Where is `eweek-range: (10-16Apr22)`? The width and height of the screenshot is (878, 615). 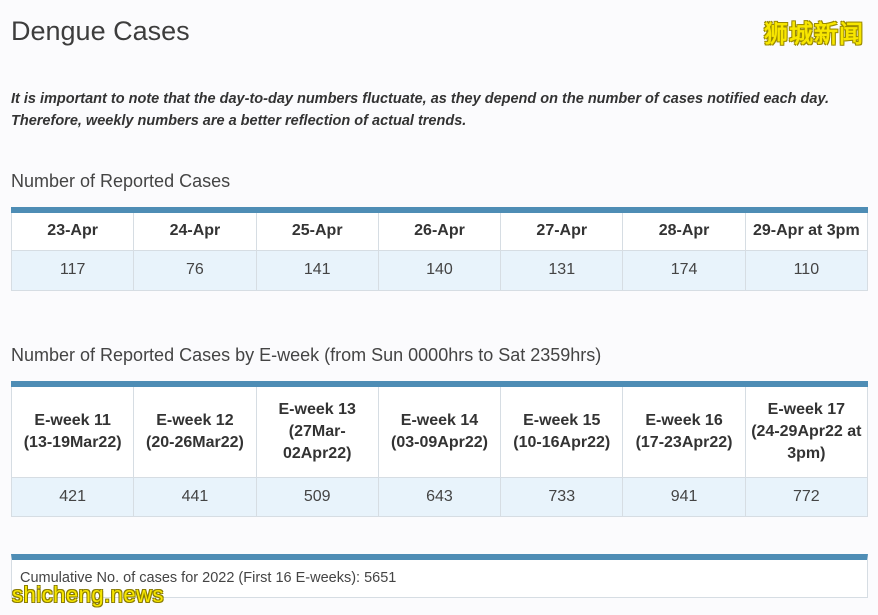 eweek-range: (10-16Apr22) is located at coordinates (562, 442).